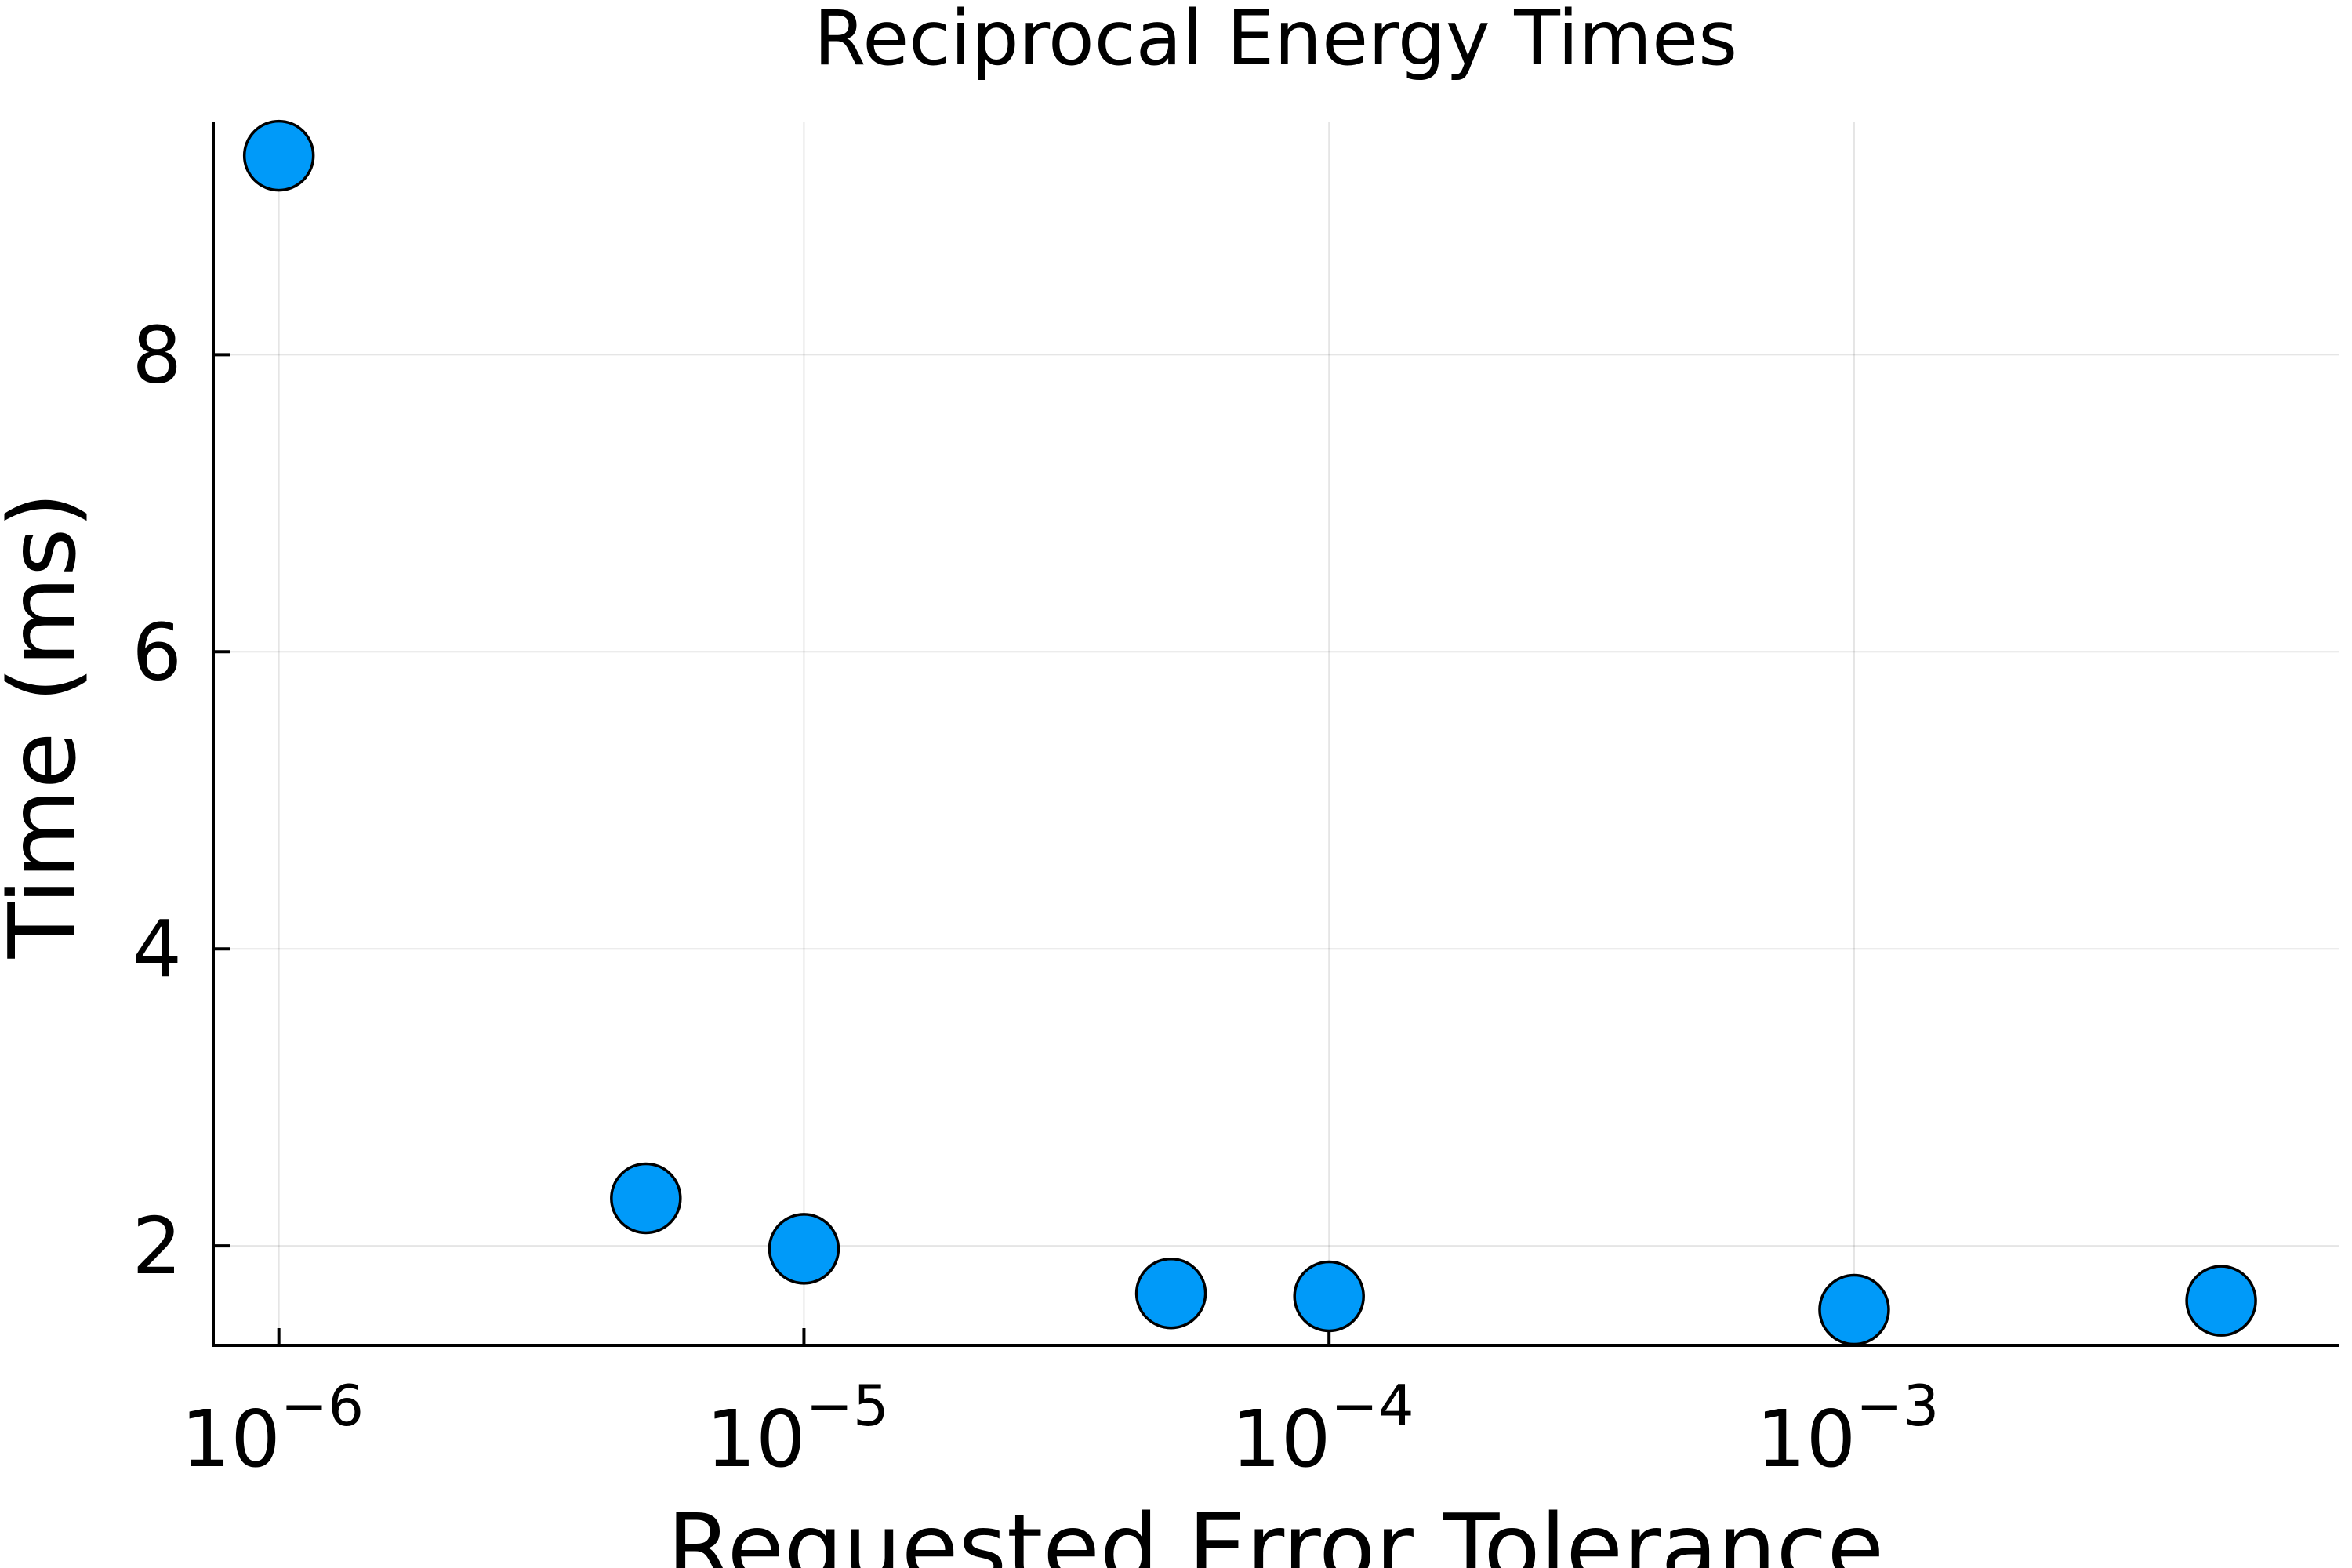  Describe the element at coordinates (157, 949) in the screenshot. I see `y-tick-label-1: 4` at that location.